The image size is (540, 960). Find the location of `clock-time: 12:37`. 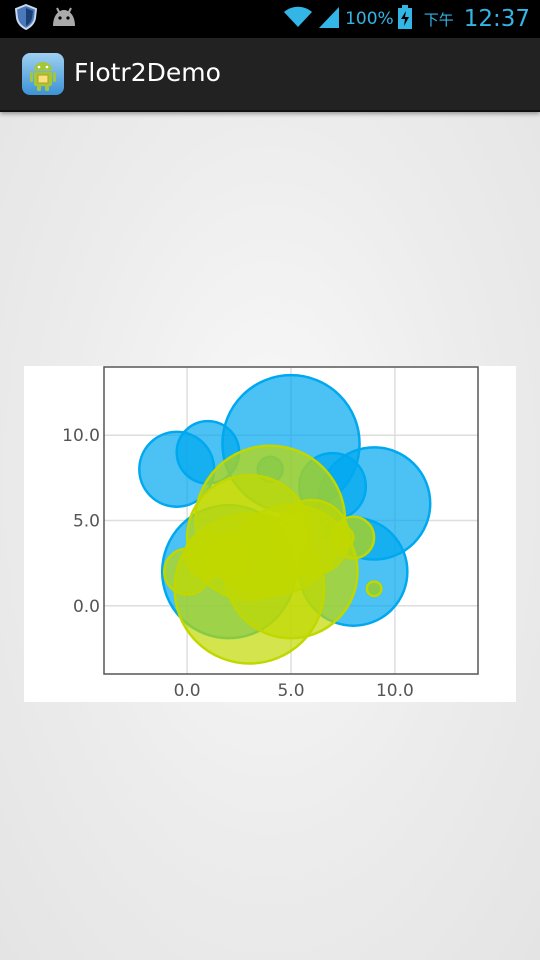

clock-time: 12:37 is located at coordinates (496, 19).